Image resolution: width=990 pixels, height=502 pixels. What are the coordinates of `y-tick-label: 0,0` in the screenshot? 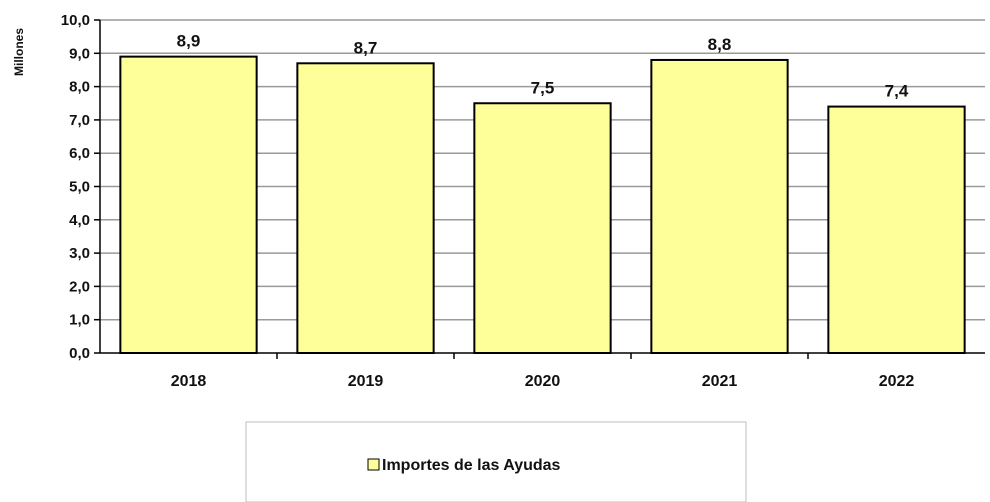 It's located at (79, 353).